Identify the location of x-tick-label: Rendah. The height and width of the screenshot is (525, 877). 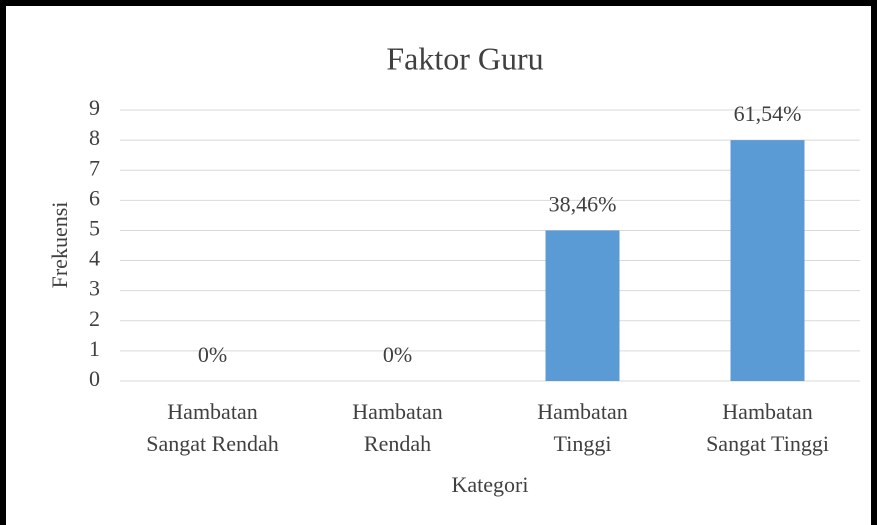
(397, 443).